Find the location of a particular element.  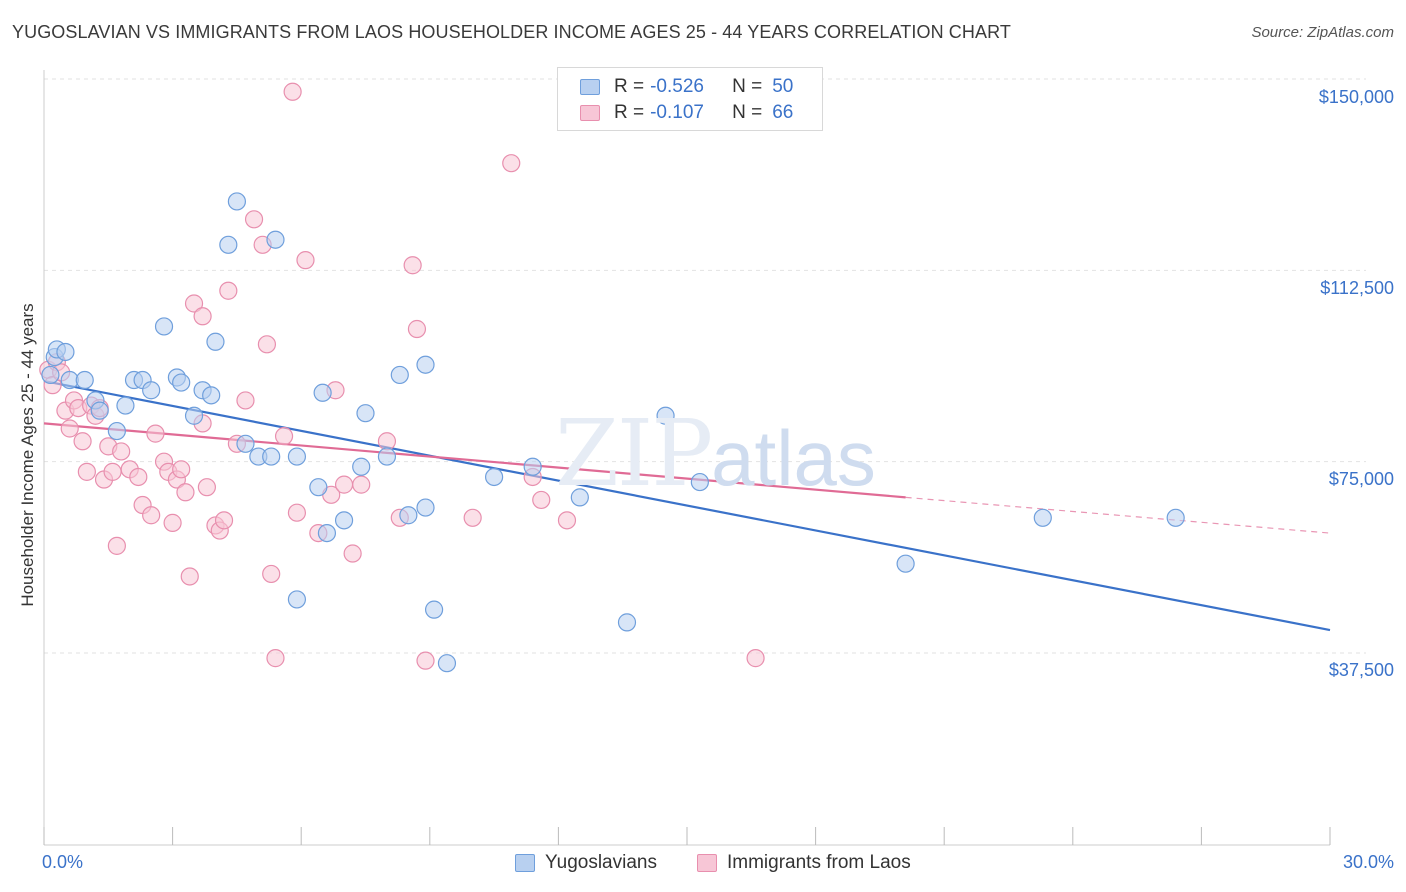

legend-r-label: R = is located at coordinates (629, 86).